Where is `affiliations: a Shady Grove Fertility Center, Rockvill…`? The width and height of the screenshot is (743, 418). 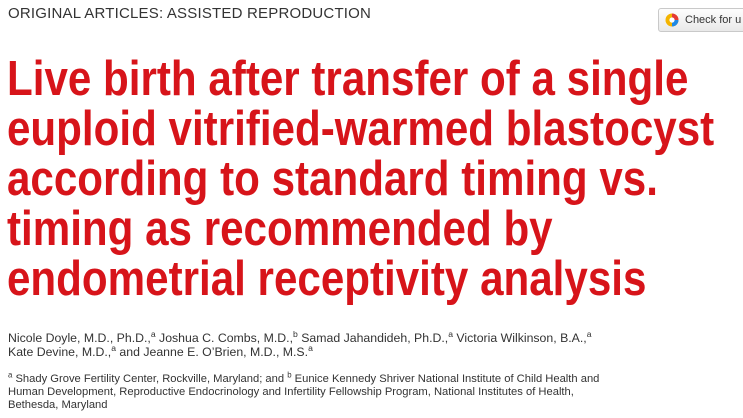
affiliations: a Shady Grove Fertility Center, Rockvill… is located at coordinates (373, 391).